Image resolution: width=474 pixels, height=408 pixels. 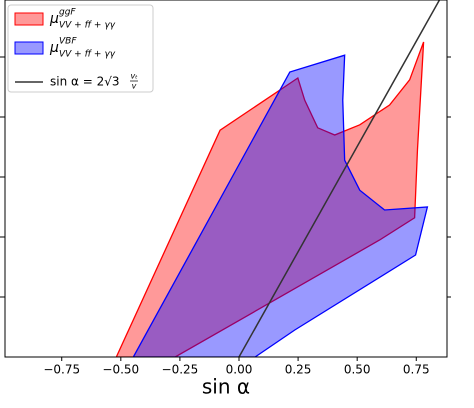 What do you see at coordinates (85, 82) in the screenshot?
I see `legend-label: sin α = 2√3` at bounding box center [85, 82].